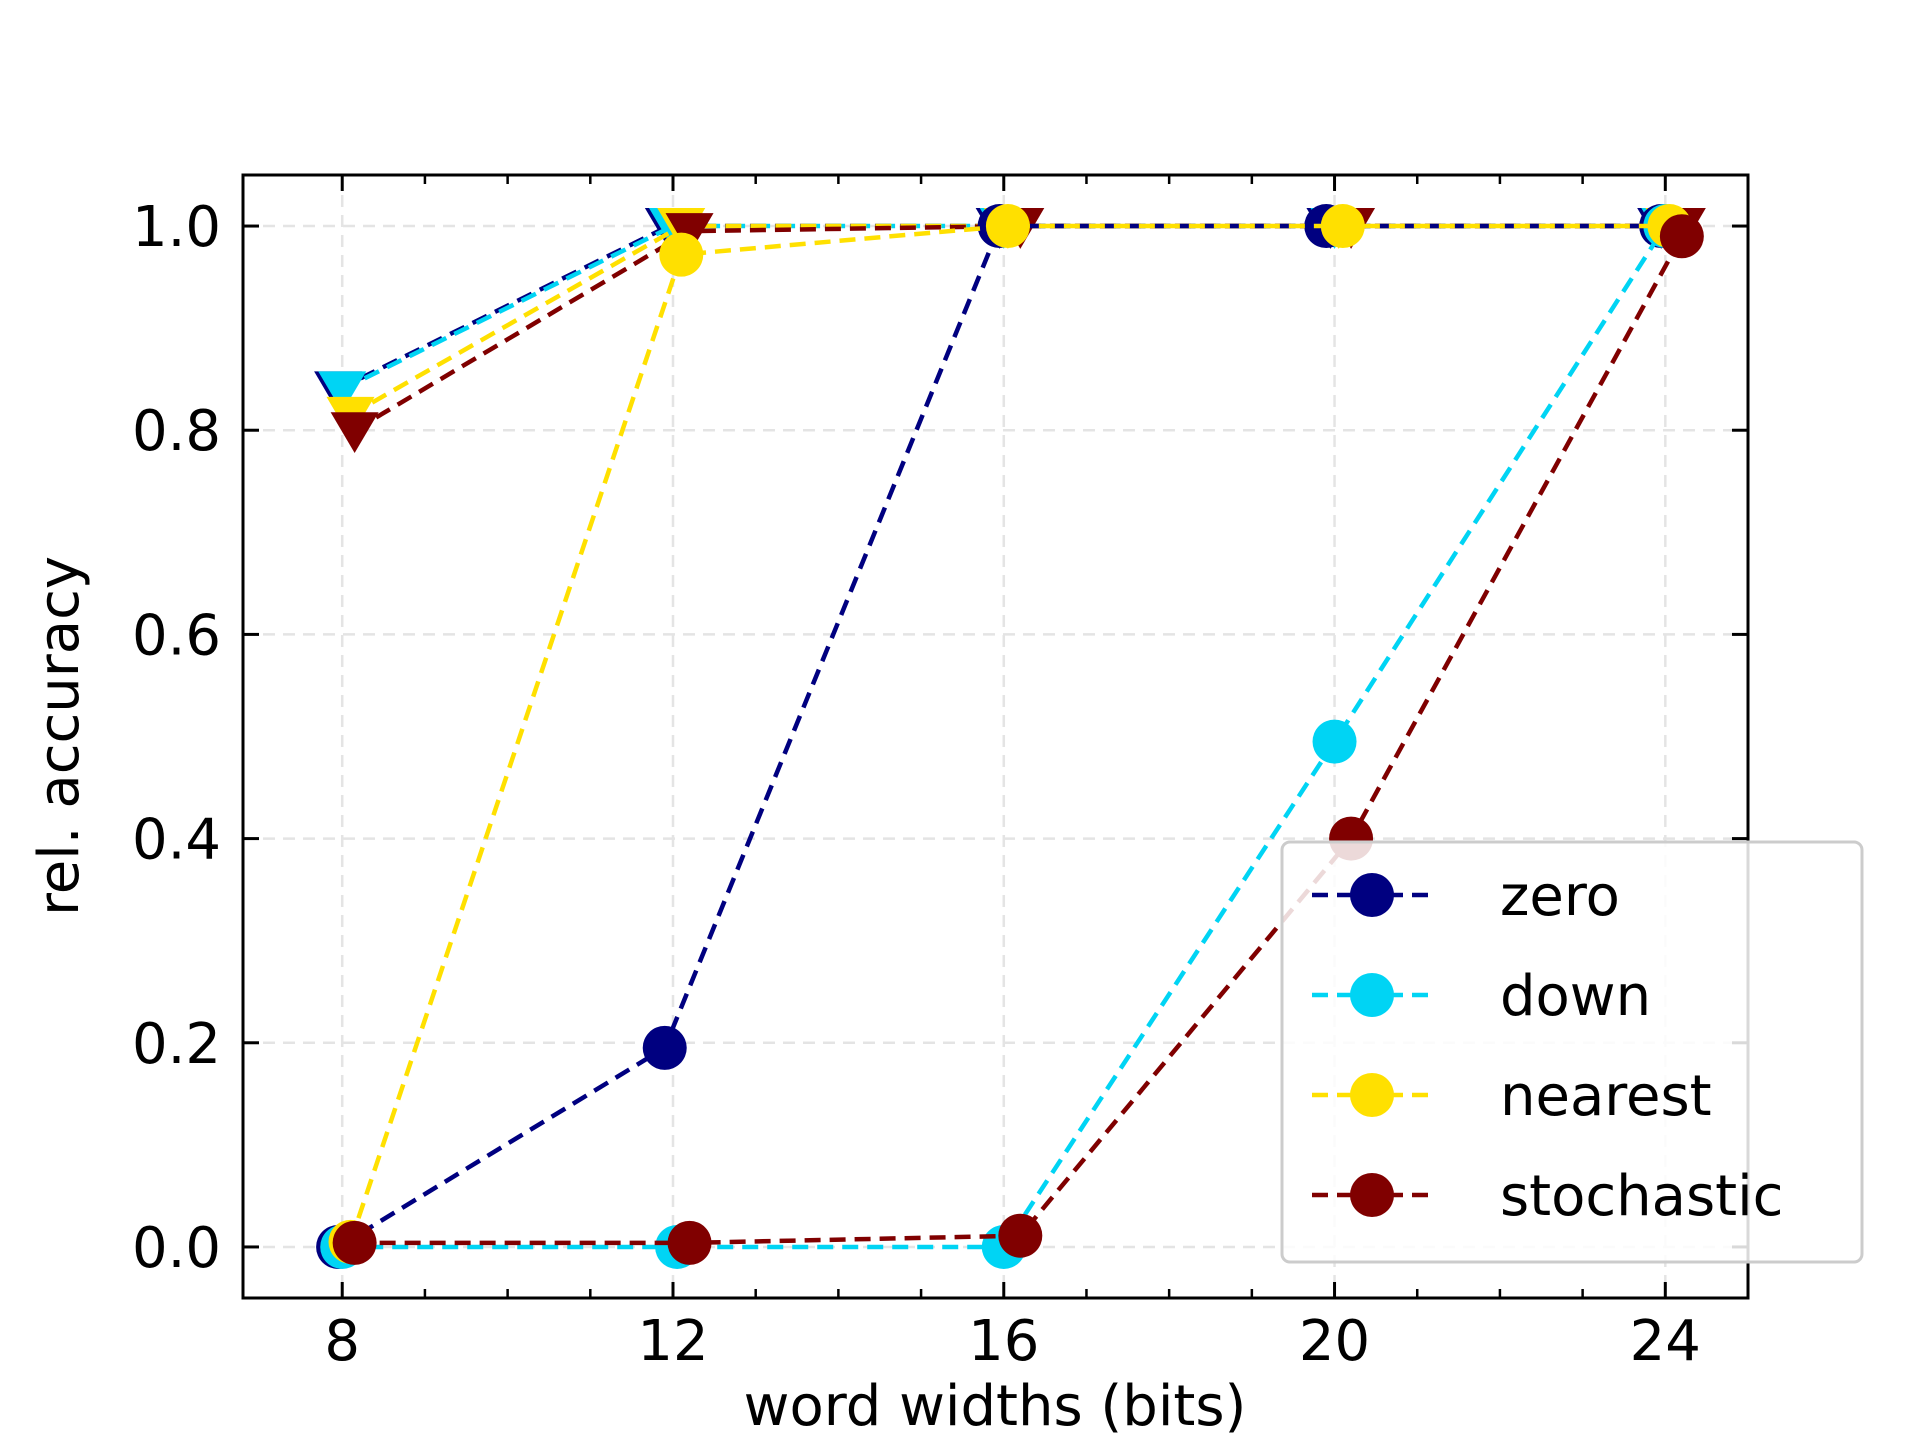 The image size is (1920, 1440). Describe the element at coordinates (1003, 1341) in the screenshot. I see `x-tick-label: 16` at that location.